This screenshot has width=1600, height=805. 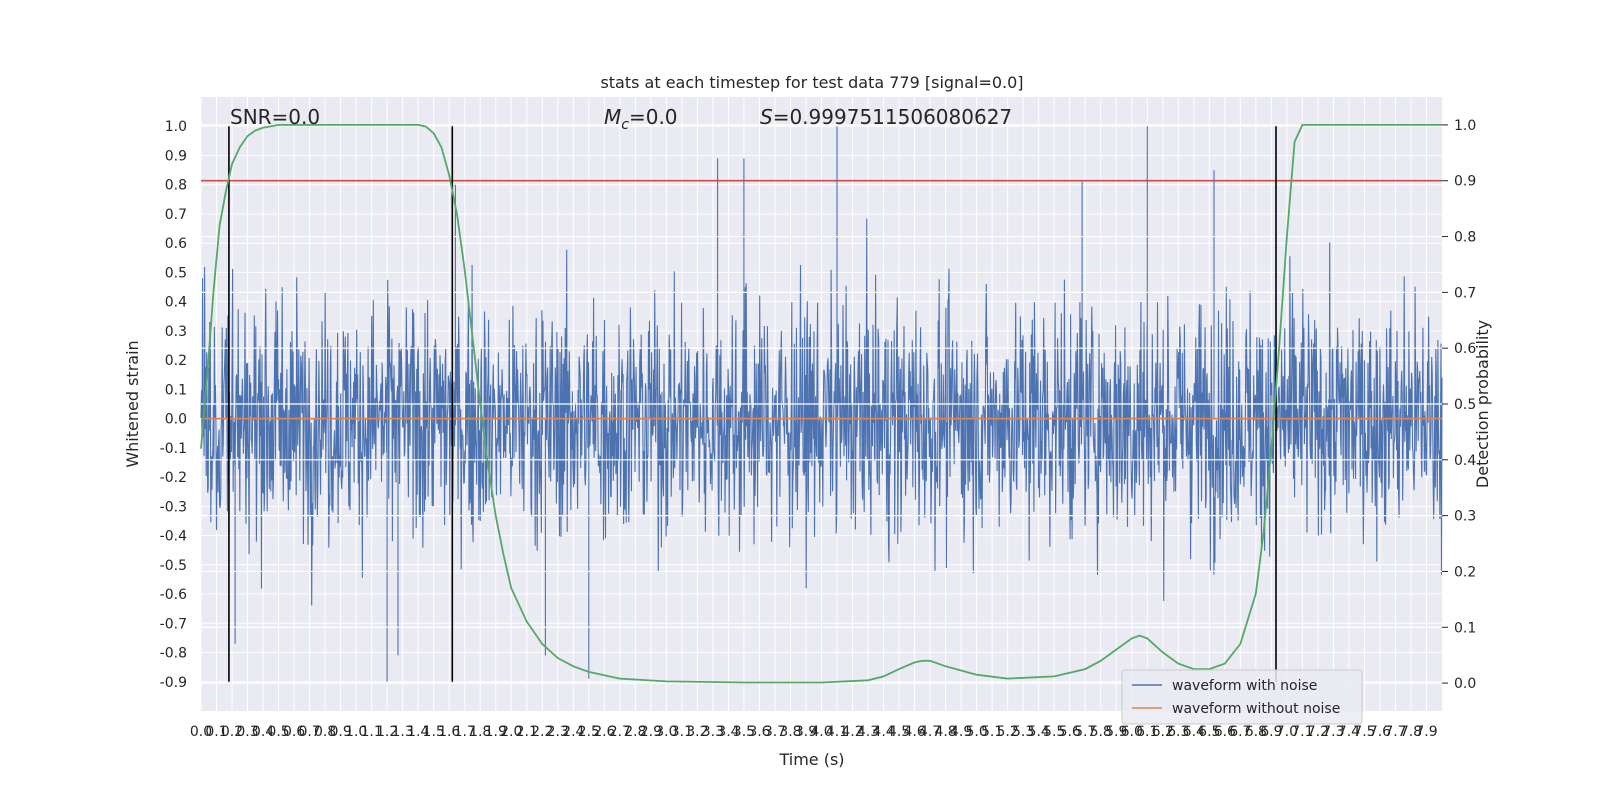 What do you see at coordinates (201, 732) in the screenshot?
I see `x-tick-label: 0.0` at bounding box center [201, 732].